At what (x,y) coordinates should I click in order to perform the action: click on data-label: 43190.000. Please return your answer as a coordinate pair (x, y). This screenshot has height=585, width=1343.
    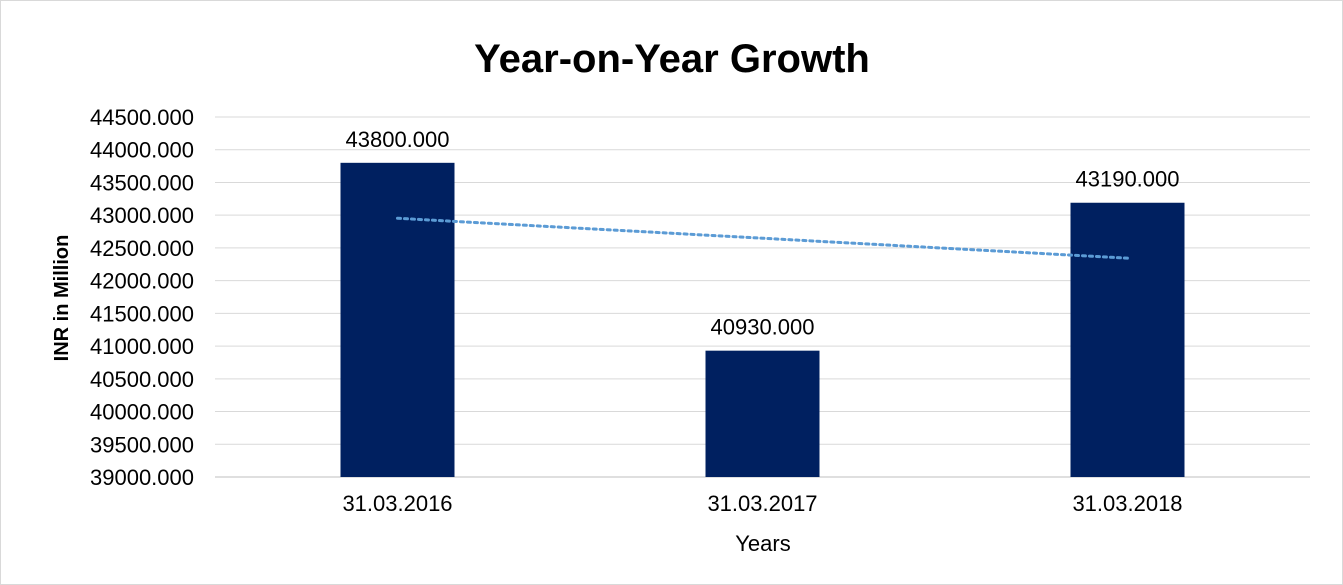
    Looking at the image, I should click on (1128, 179).